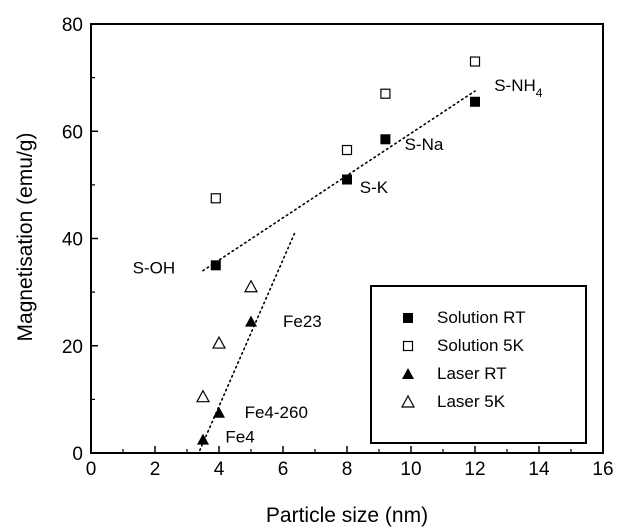 This screenshot has width=620, height=531. I want to click on x-tick-label: 0, so click(91, 469).